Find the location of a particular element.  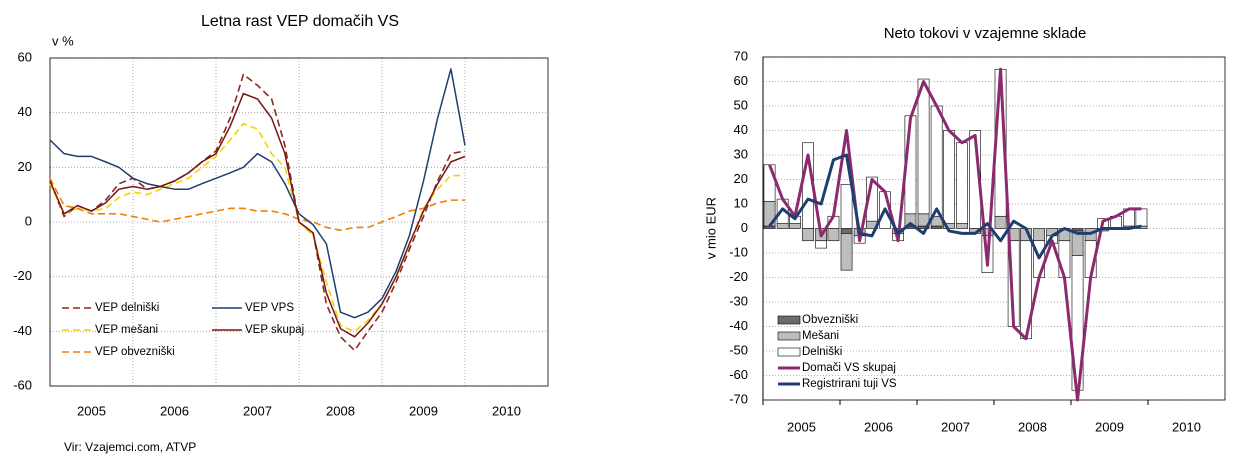

legend-item: Delniški is located at coordinates (809, 352).